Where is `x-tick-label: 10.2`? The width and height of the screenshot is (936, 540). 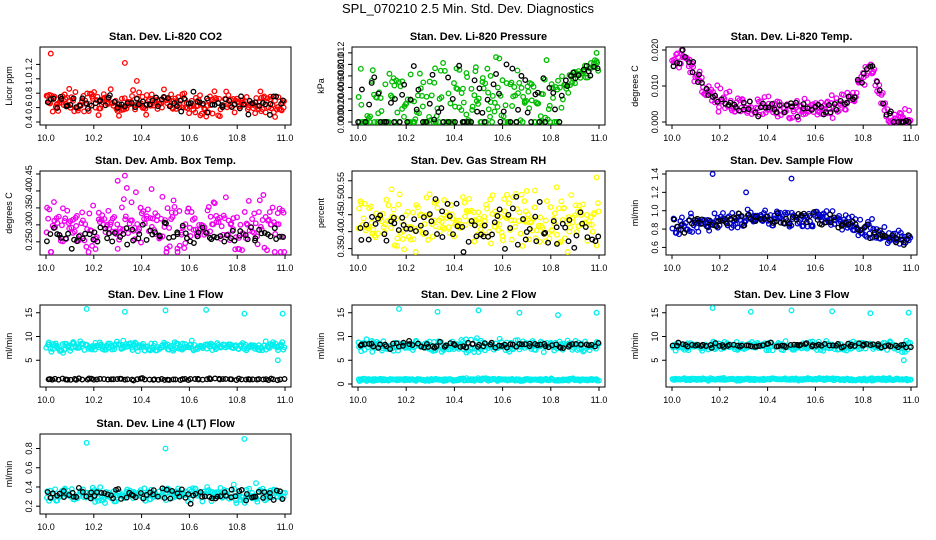
x-tick-label: 10.2 is located at coordinates (94, 400).